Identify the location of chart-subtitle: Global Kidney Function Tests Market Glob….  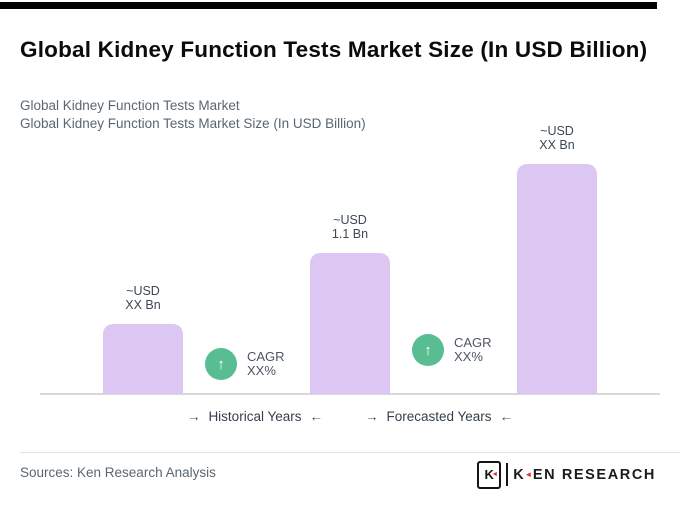
(300, 115).